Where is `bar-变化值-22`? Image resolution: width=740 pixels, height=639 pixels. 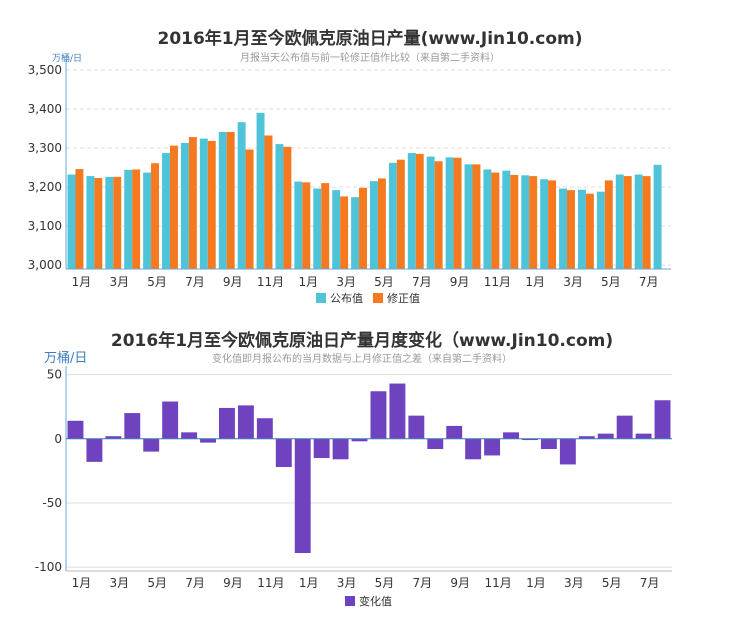
bar-变化值-22 is located at coordinates (492, 447).